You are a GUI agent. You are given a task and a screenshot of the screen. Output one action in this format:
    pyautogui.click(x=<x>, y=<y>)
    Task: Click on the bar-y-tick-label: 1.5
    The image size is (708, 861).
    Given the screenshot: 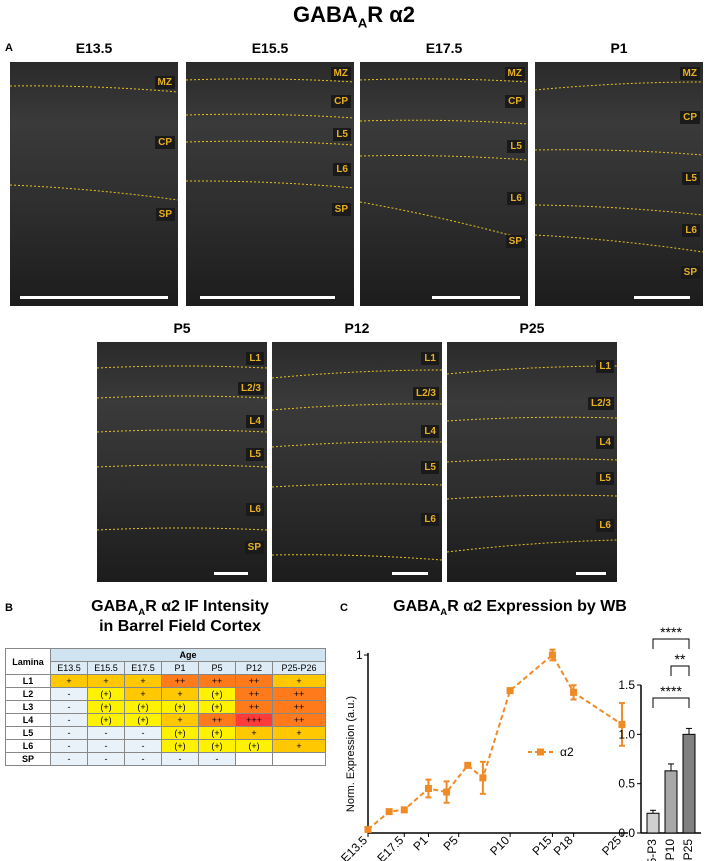 What is the action you would take?
    pyautogui.click(x=626, y=685)
    